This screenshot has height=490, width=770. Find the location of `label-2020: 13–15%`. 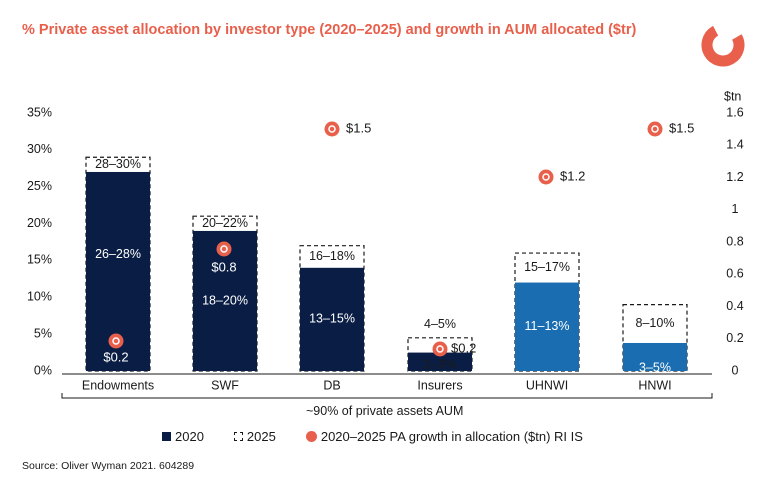

label-2020: 13–15% is located at coordinates (332, 319).